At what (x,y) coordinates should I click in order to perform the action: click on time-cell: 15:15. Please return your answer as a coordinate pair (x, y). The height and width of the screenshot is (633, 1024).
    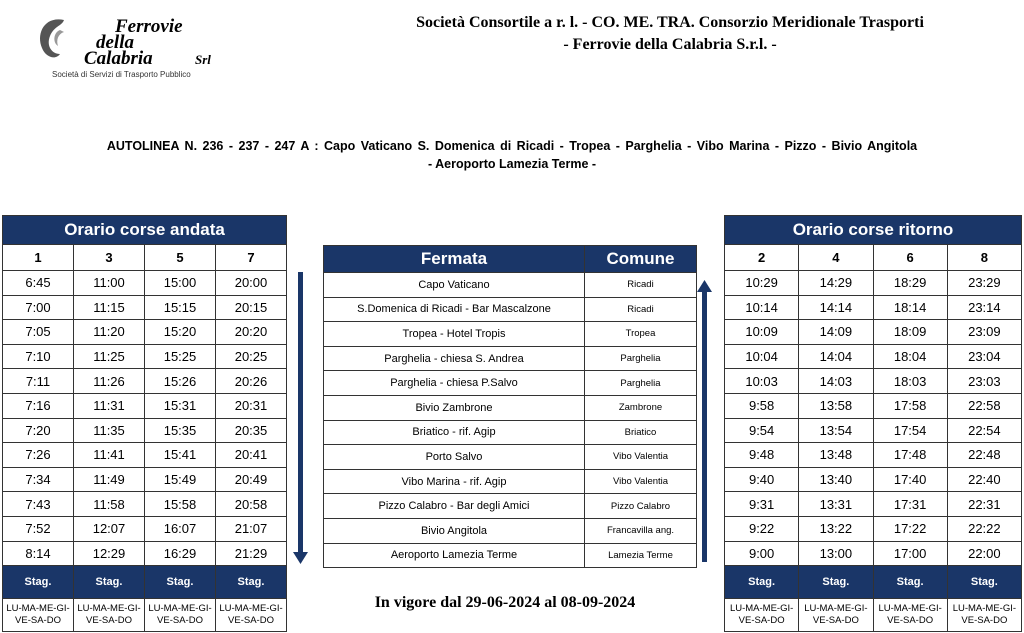
    Looking at the image, I should click on (180, 307).